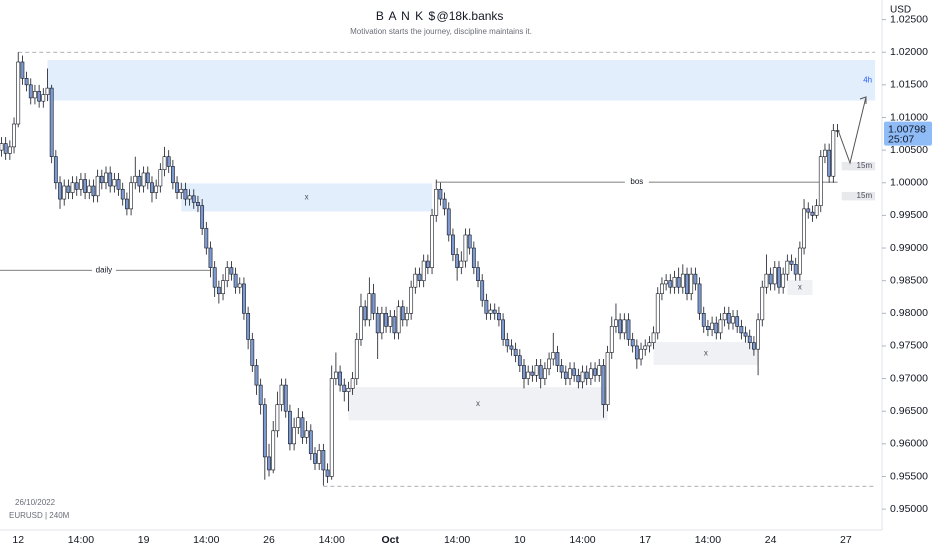  Describe the element at coordinates (645, 540) in the screenshot. I see `x-tick-label: 17` at that location.